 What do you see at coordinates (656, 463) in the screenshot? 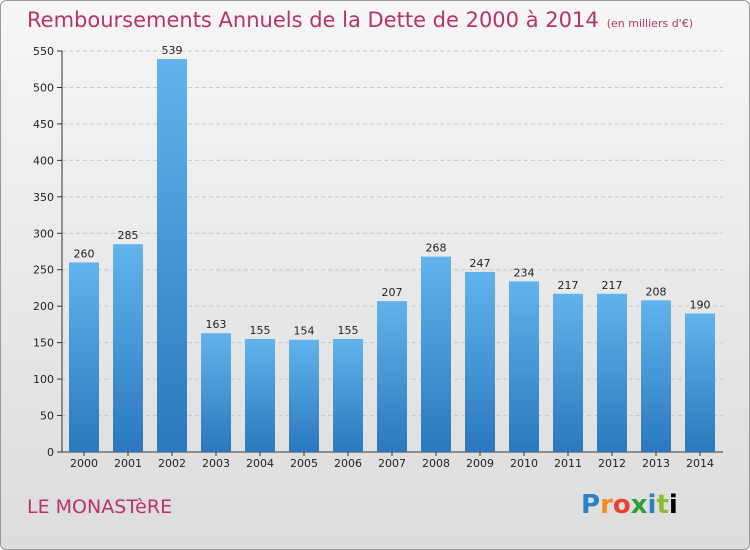
I see `x-tick-label-2013: 2013` at bounding box center [656, 463].